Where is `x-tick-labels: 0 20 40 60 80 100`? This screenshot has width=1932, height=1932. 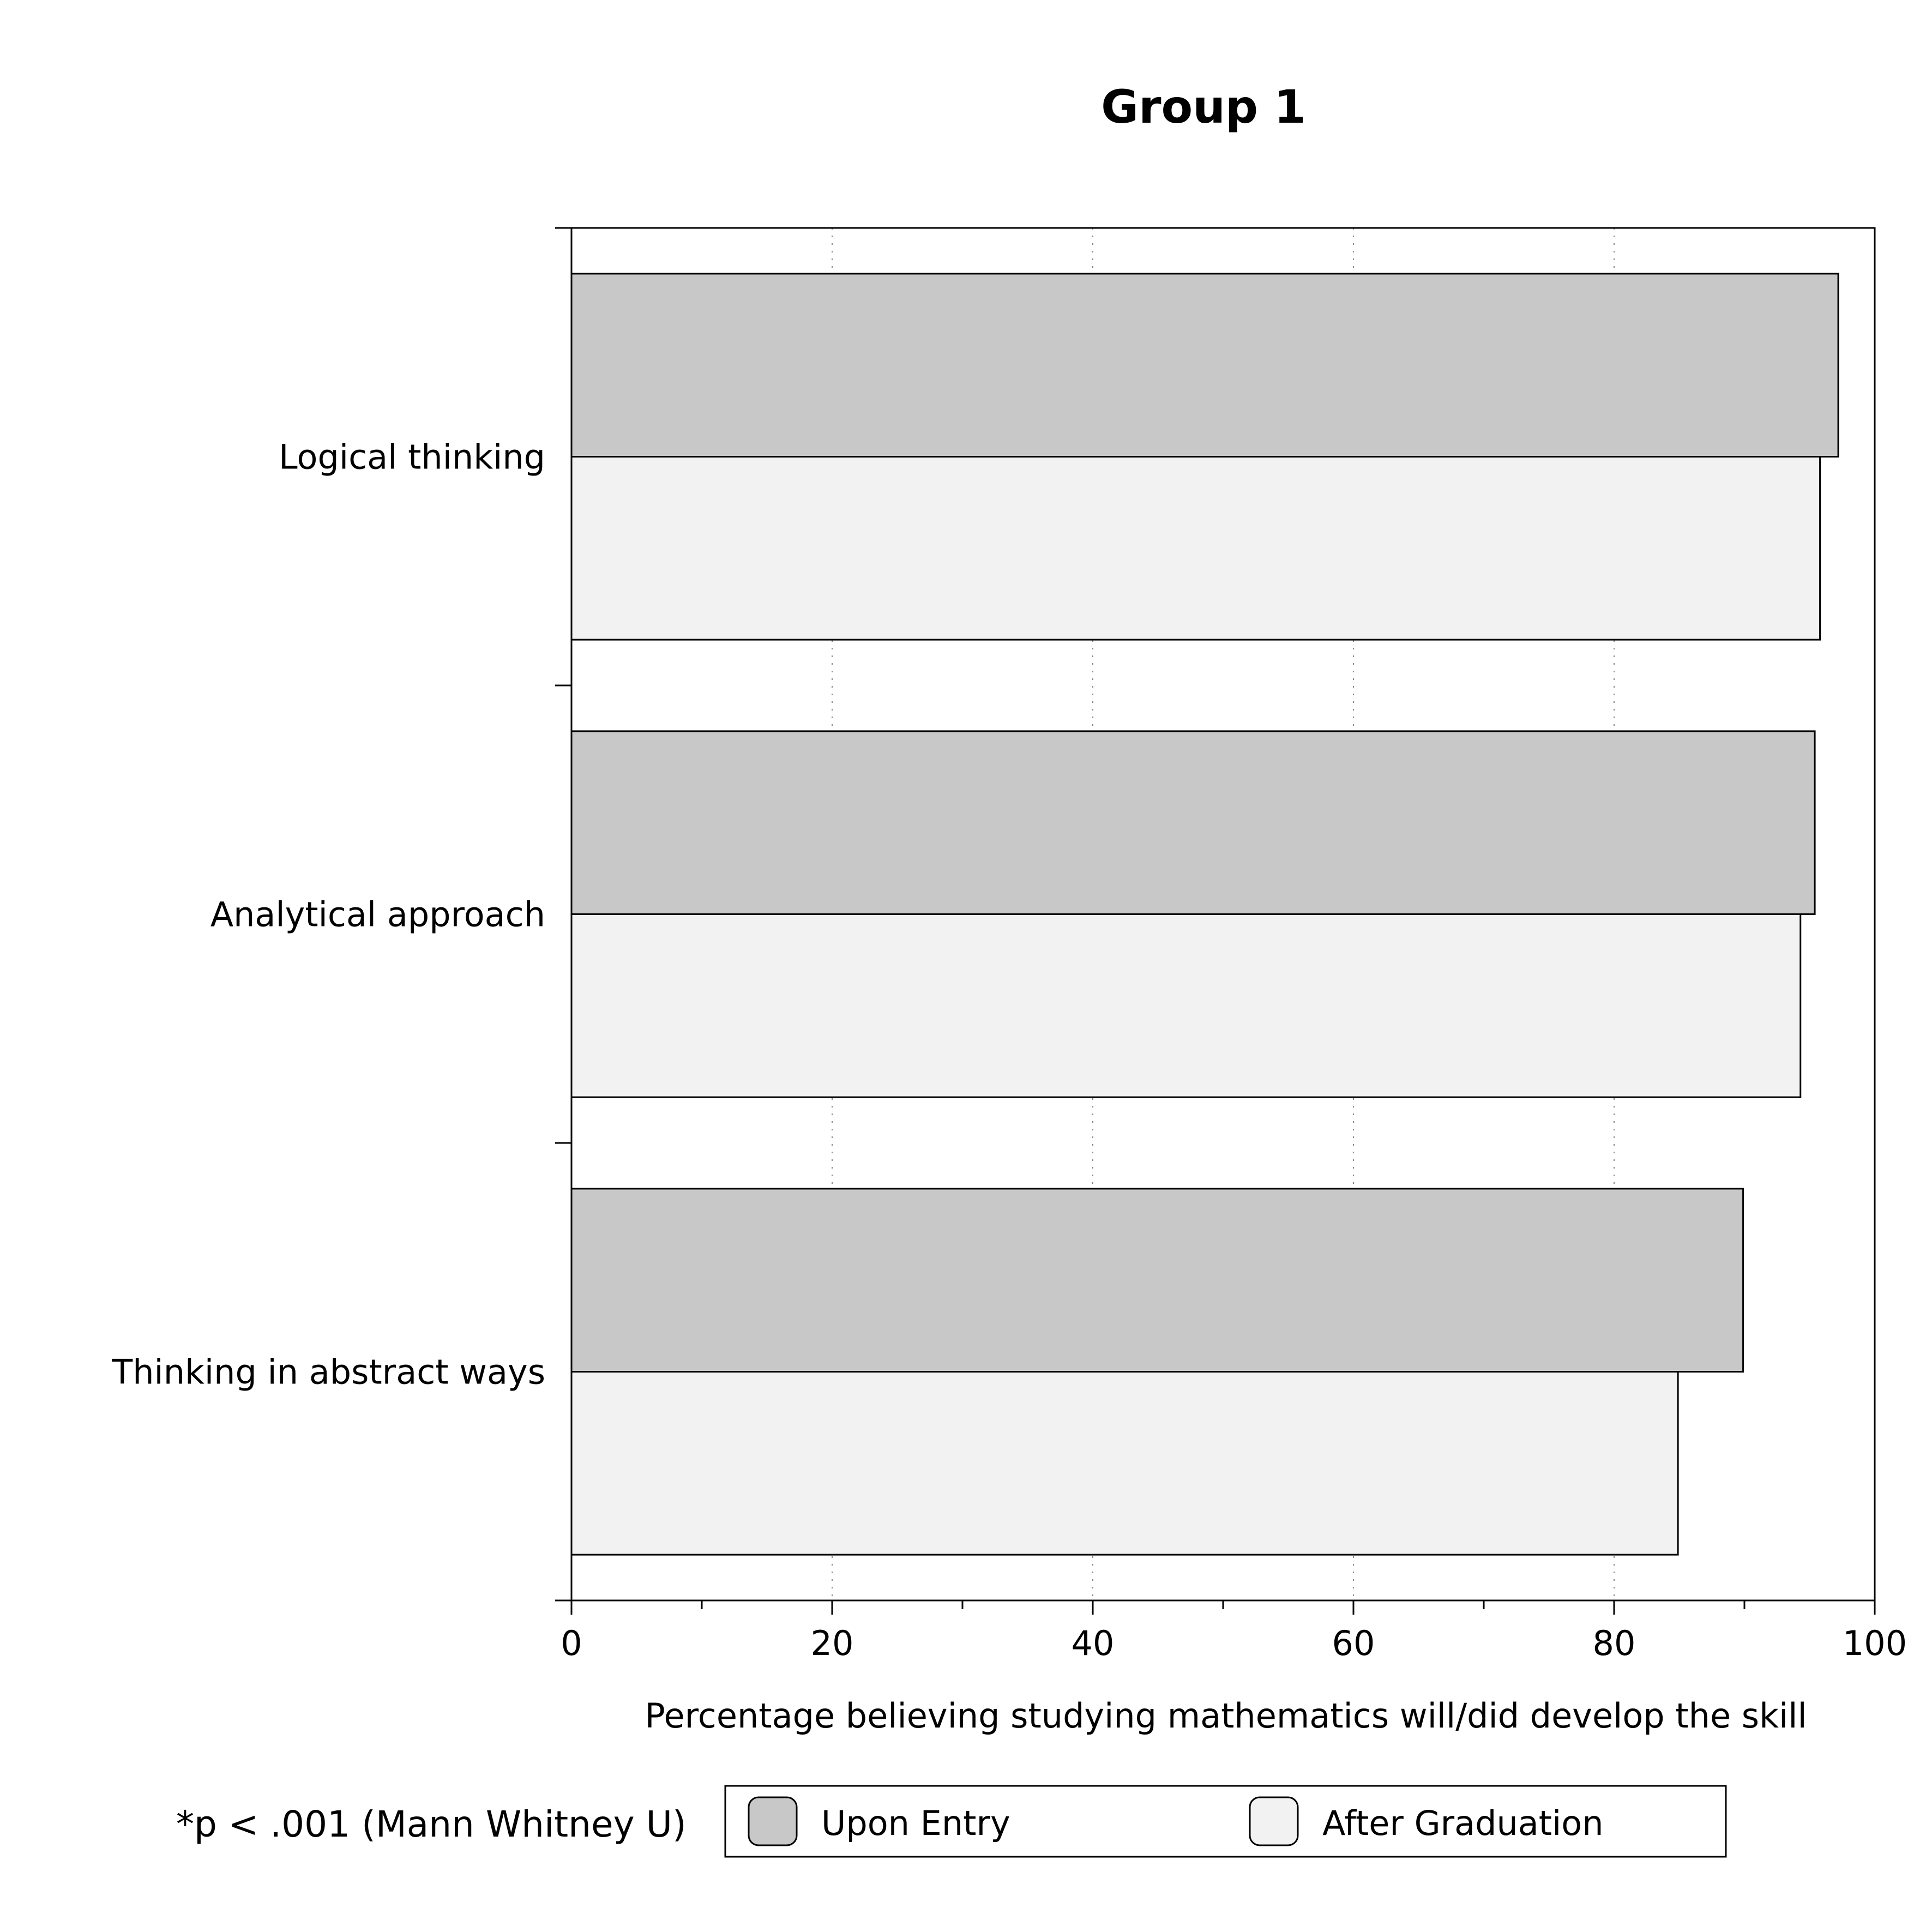 x-tick-labels: 0 20 40 60 80 100 is located at coordinates (1234, 1643).